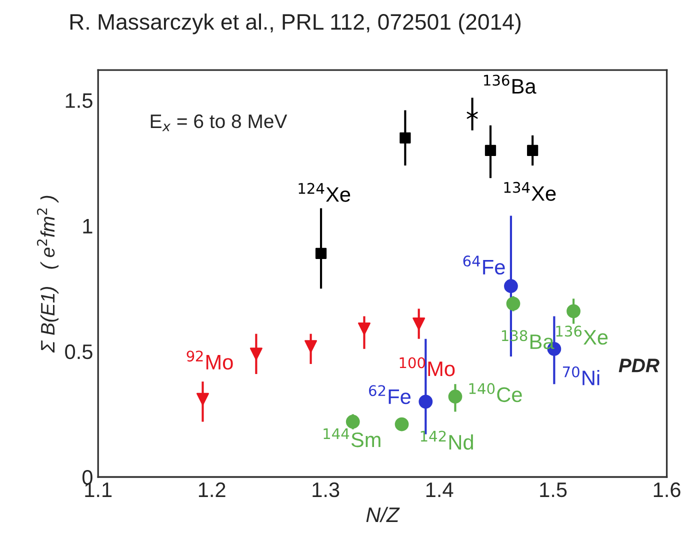 This screenshot has height=539, width=686. Describe the element at coordinates (553, 490) in the screenshot. I see `x-tick-label: 1.5` at that location.